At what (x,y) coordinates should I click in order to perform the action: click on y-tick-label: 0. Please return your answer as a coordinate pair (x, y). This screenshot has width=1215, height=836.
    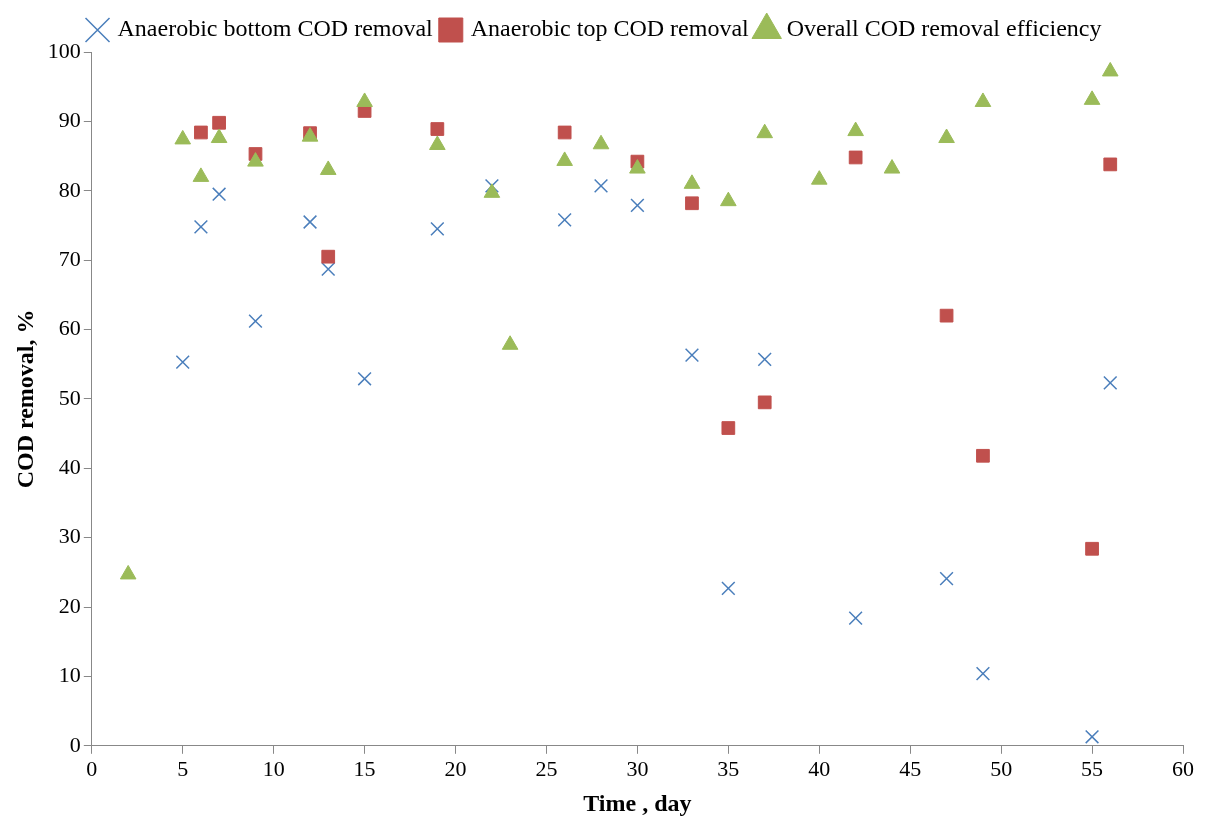
    Looking at the image, I should click on (75, 744).